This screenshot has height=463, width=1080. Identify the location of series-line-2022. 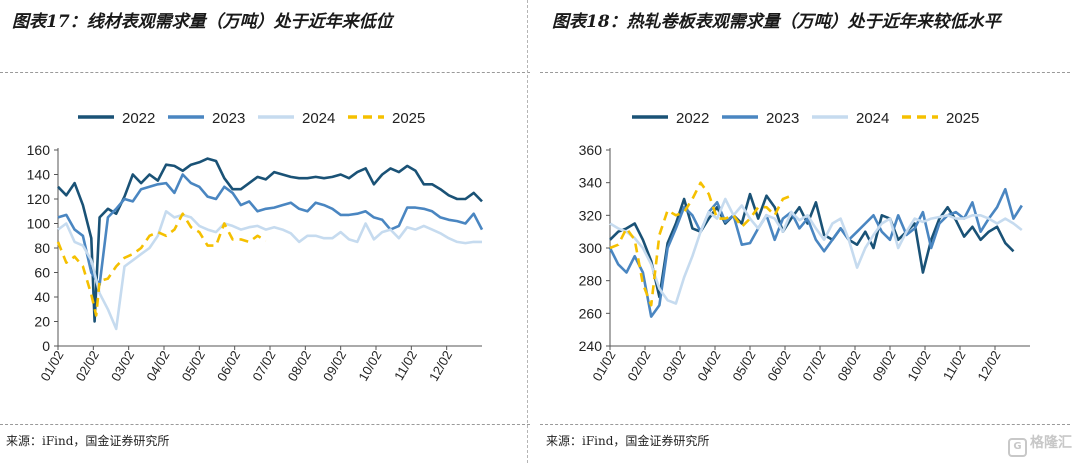
(812, 245).